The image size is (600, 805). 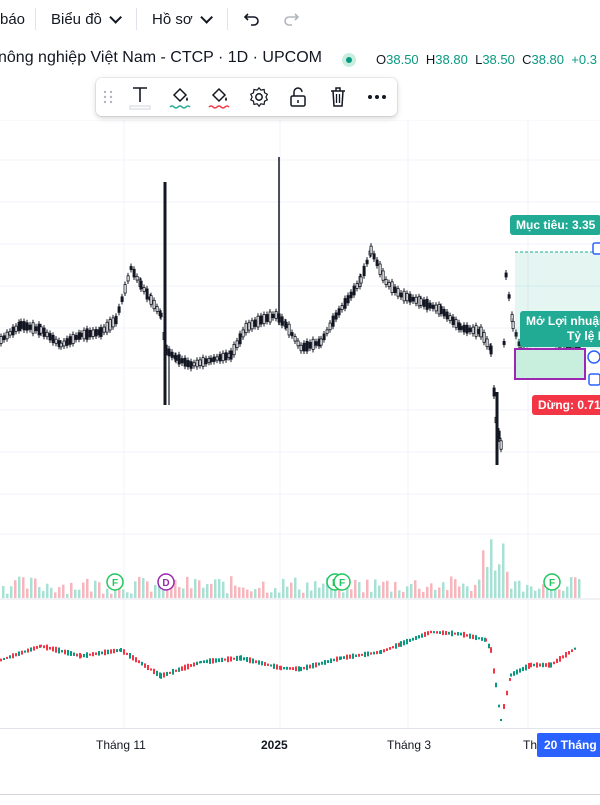 What do you see at coordinates (377, 97) in the screenshot?
I see `more-button` at bounding box center [377, 97].